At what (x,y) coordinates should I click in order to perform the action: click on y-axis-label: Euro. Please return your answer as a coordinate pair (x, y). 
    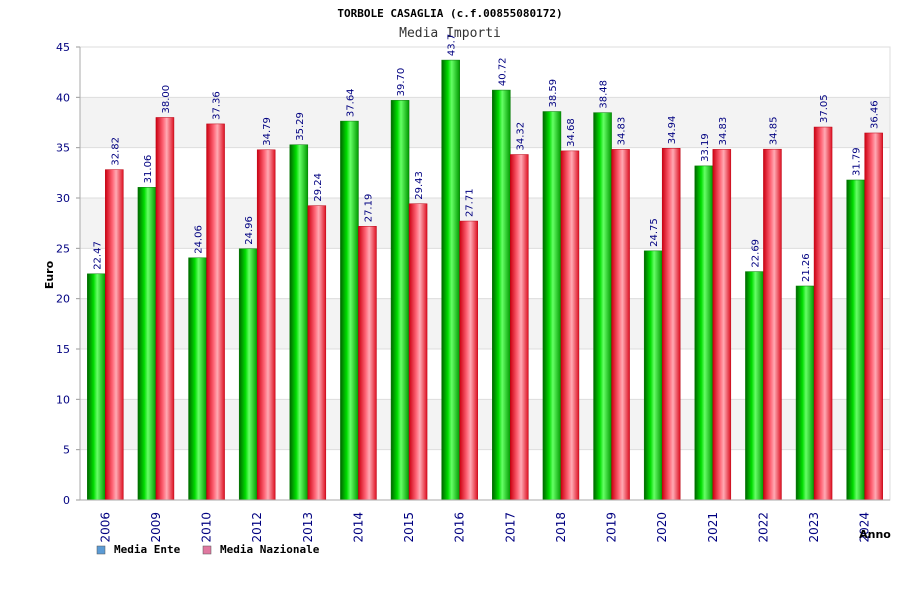
    Looking at the image, I should click on (49, 274).